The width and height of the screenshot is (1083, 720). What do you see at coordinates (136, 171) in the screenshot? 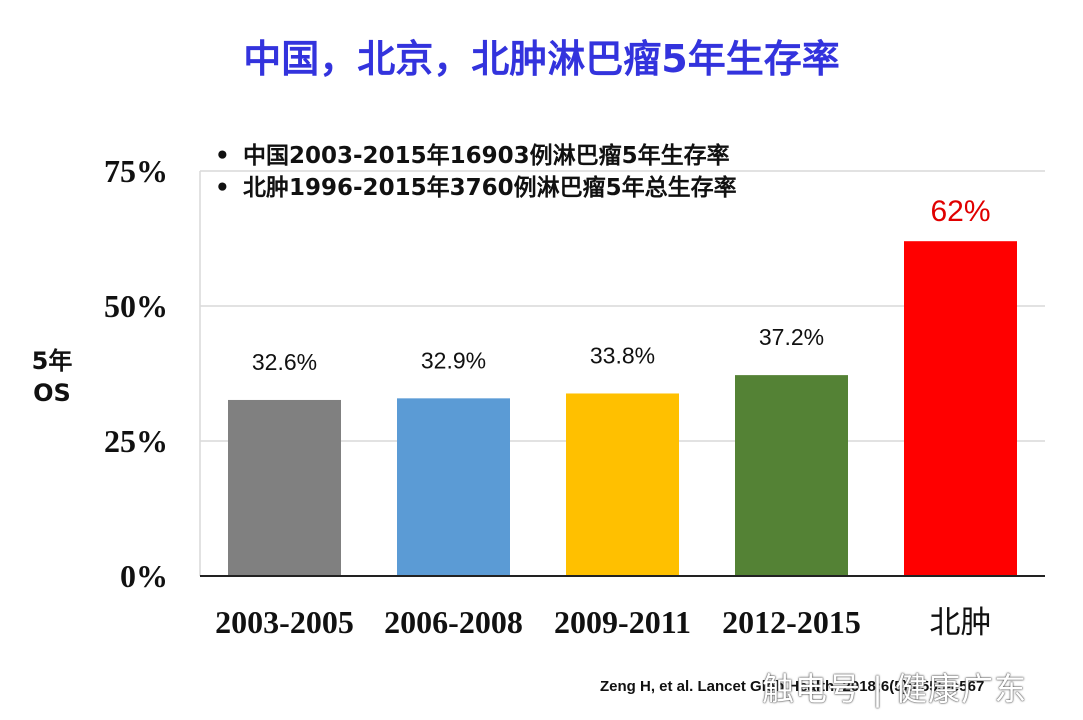
I see `y-tick-label: 75%` at bounding box center [136, 171].